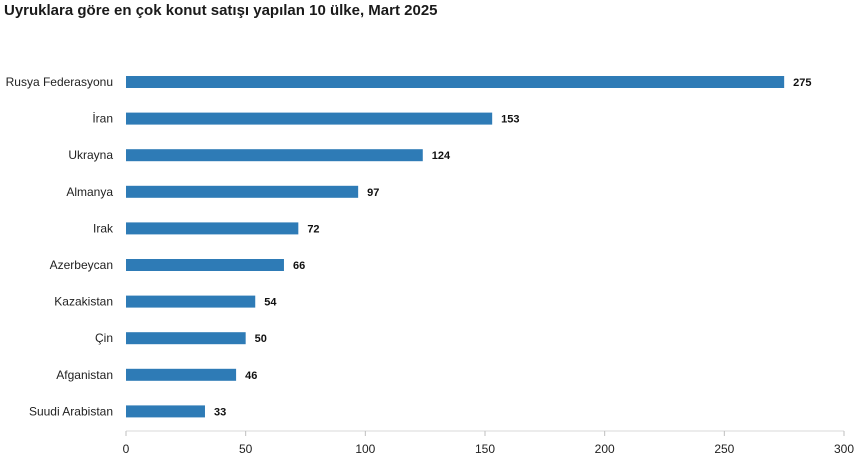  Describe the element at coordinates (299, 266) in the screenshot. I see `data-label: 66` at that location.